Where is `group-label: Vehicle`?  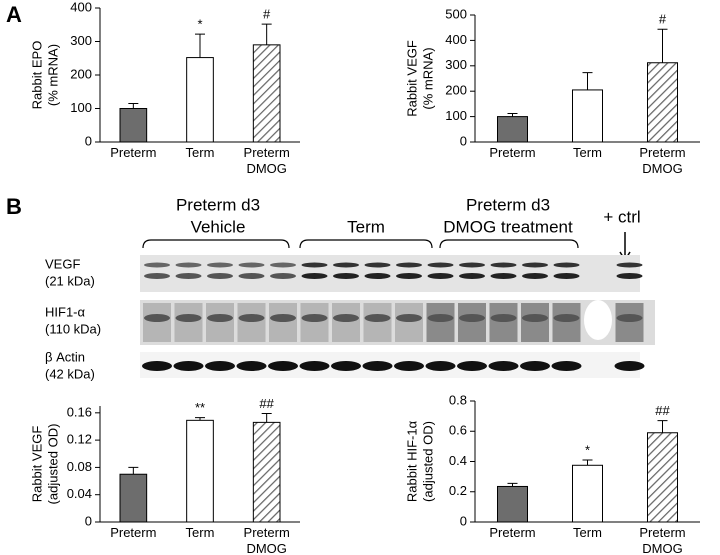
group-label: Vehicle is located at coordinates (218, 226).